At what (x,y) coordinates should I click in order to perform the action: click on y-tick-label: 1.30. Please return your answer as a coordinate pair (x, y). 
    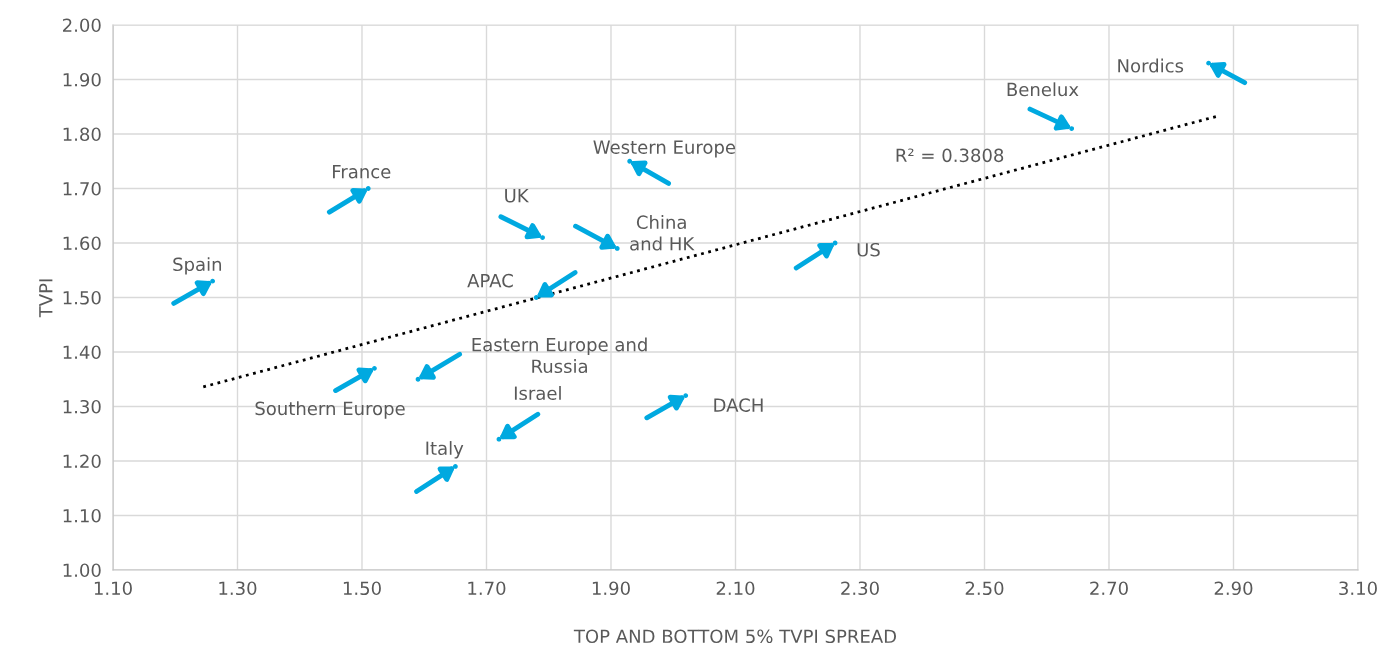
    Looking at the image, I should click on (82, 406).